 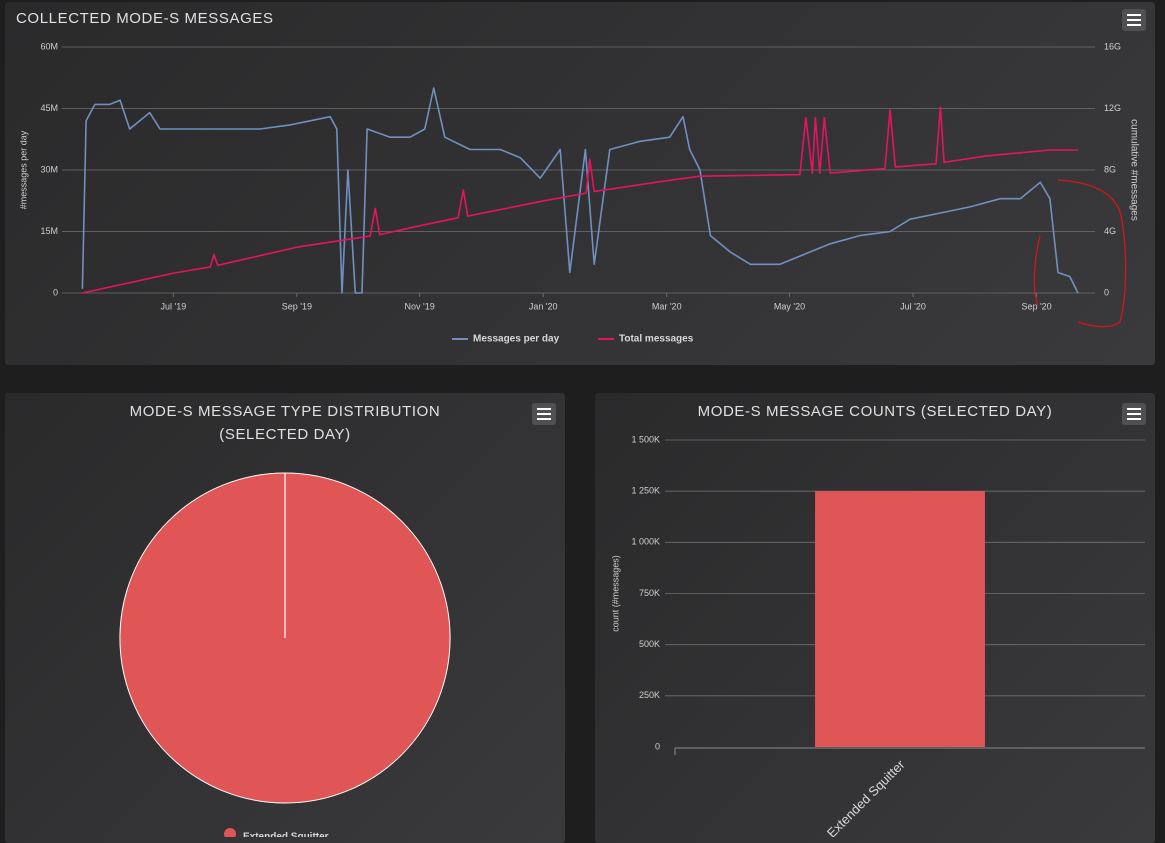 What do you see at coordinates (49, 46) in the screenshot?
I see `y-tick-label: 60M` at bounding box center [49, 46].